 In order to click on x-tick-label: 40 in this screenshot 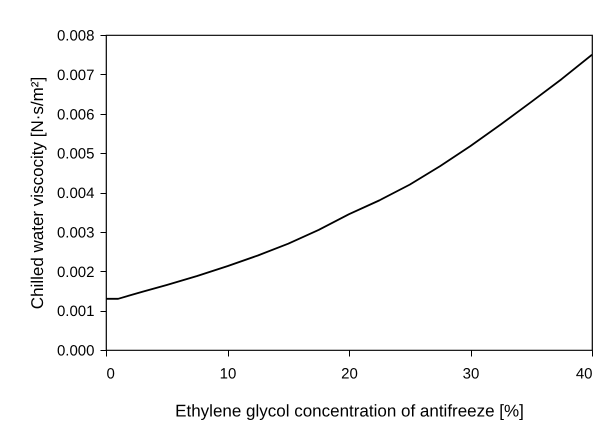, I will do `click(584, 374)`.